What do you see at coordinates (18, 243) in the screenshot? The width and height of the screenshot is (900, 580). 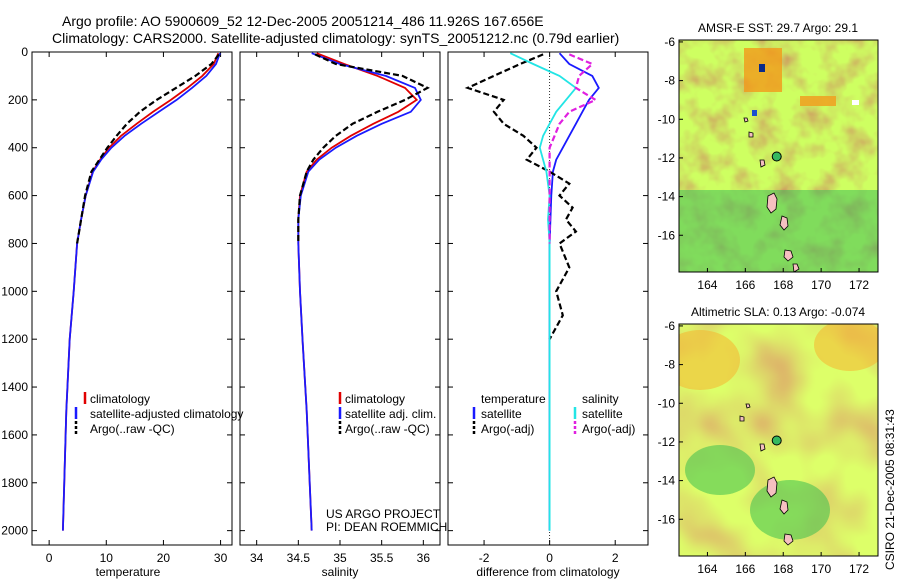 I see `y-tick-label: 800` at bounding box center [18, 243].